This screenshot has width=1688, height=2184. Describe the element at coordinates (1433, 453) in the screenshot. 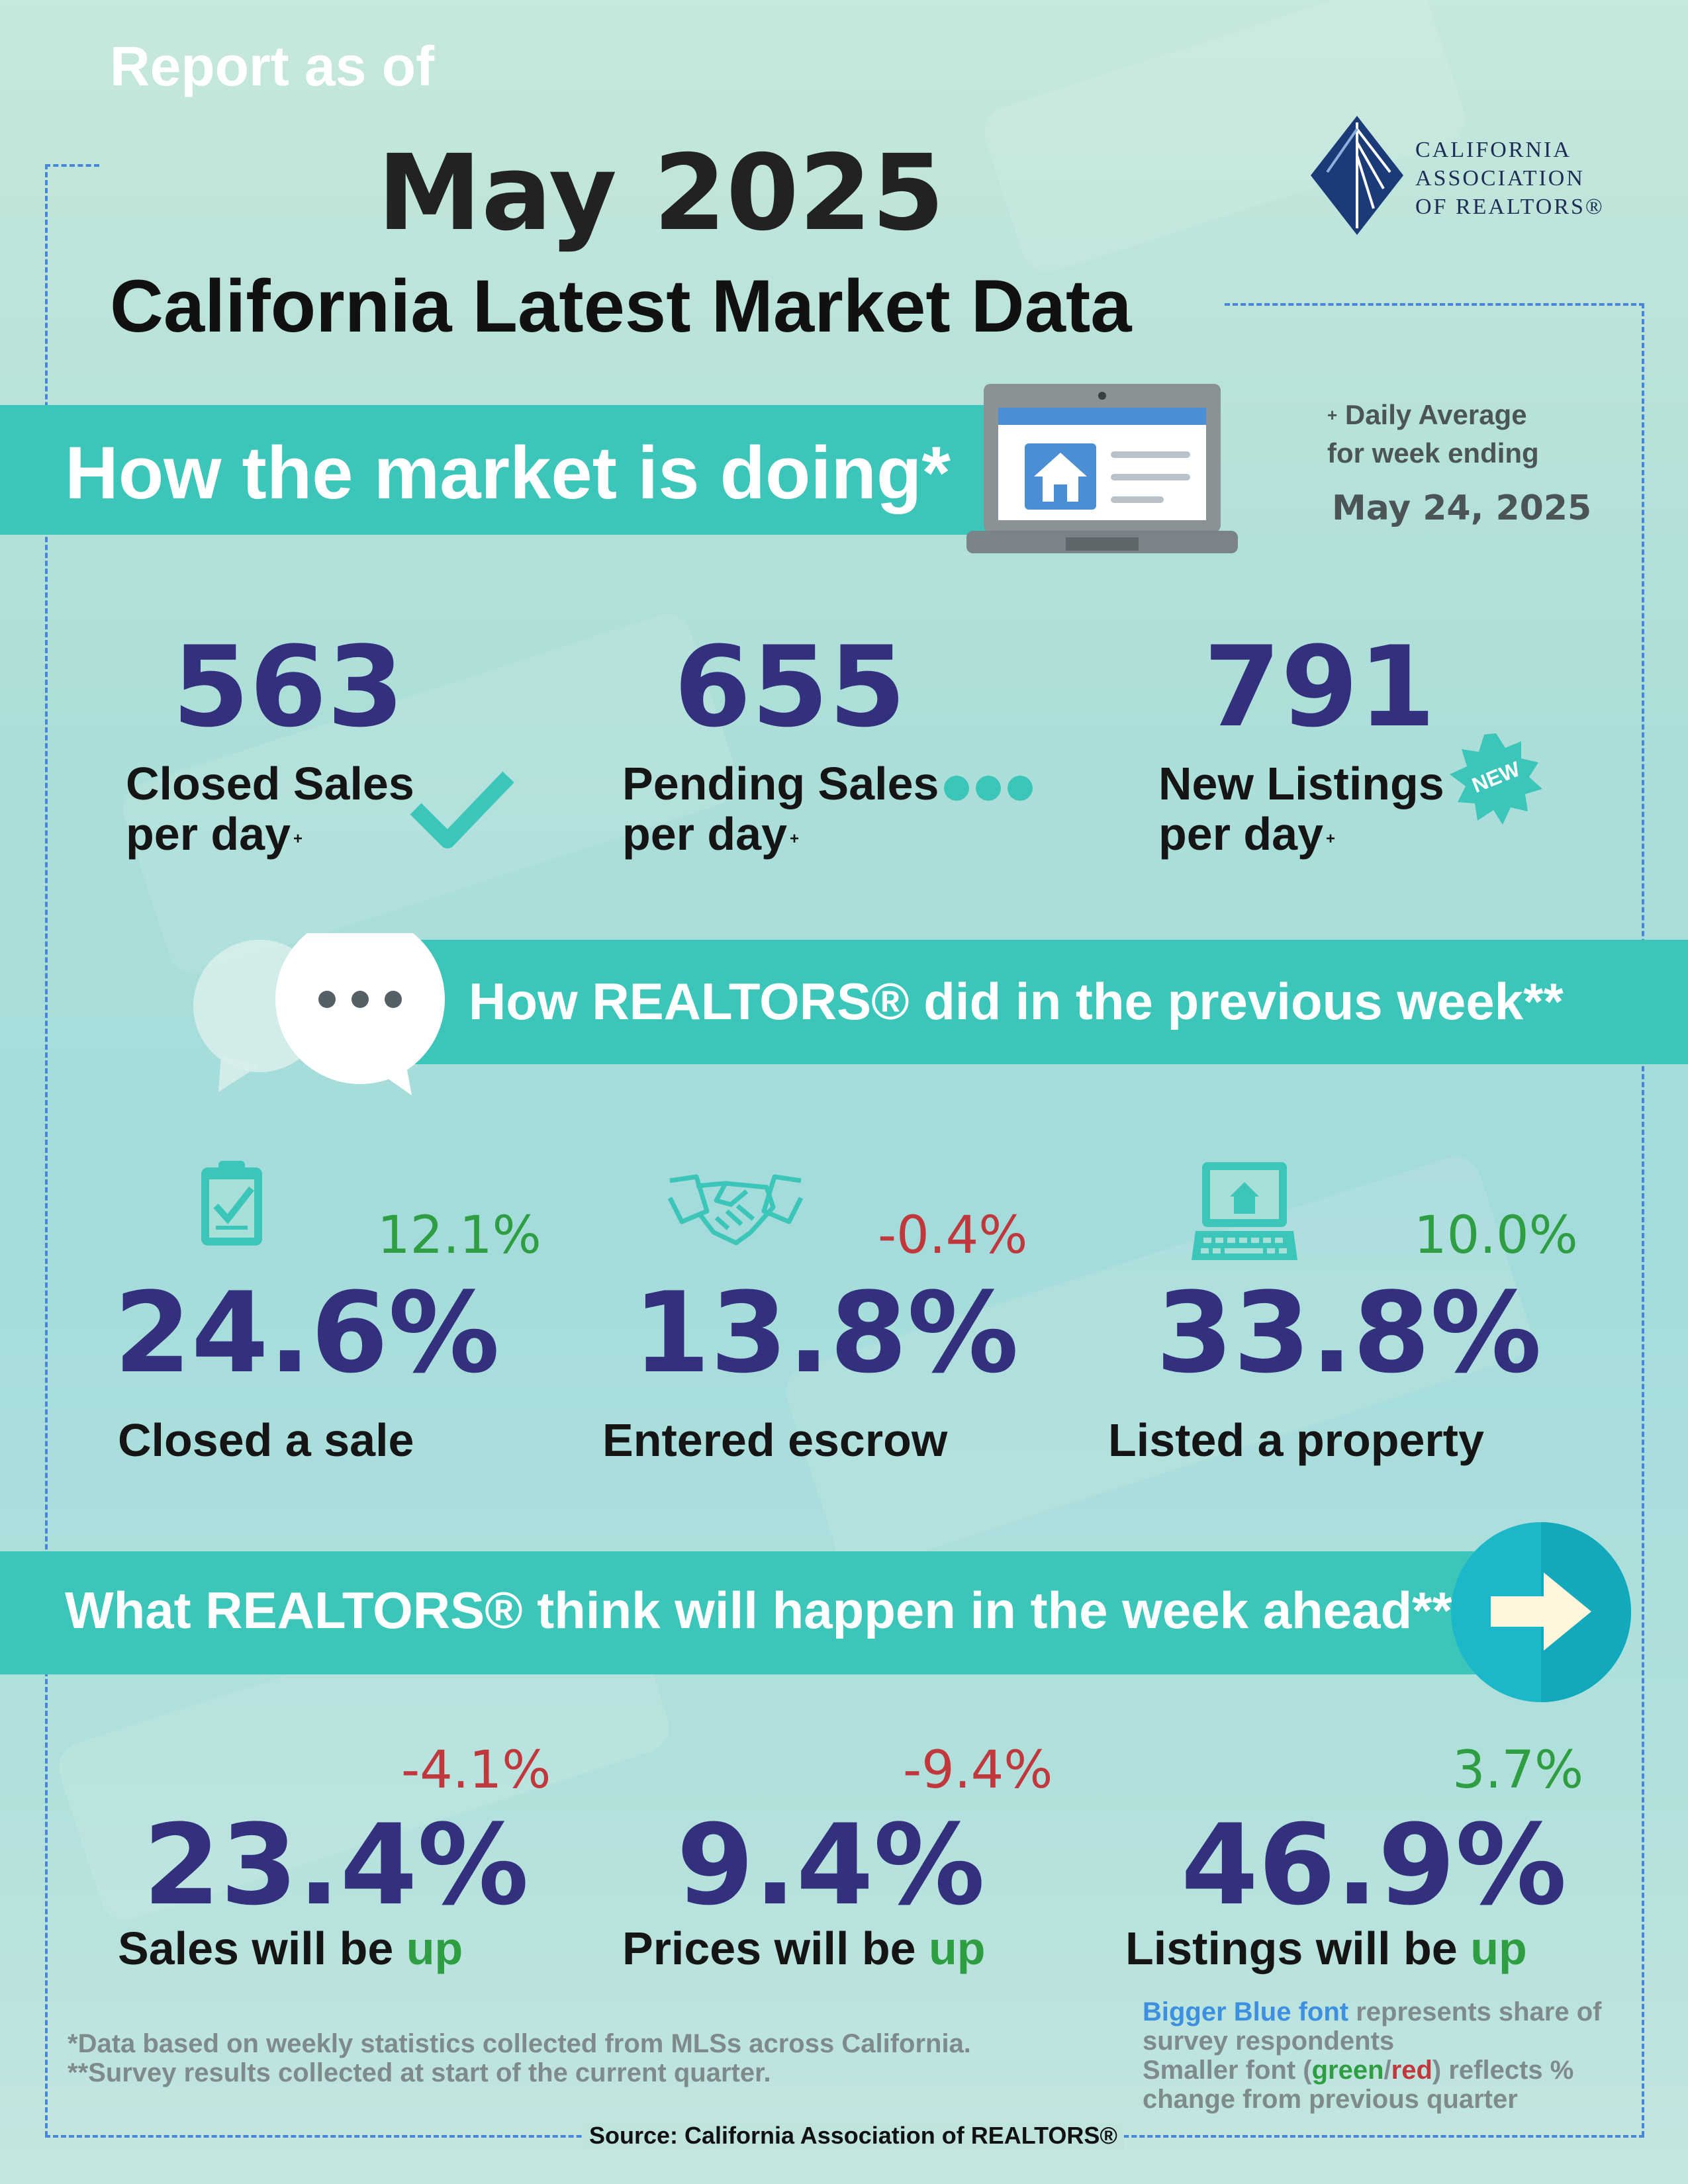

I see `daily-average-line2: for week ending` at that location.